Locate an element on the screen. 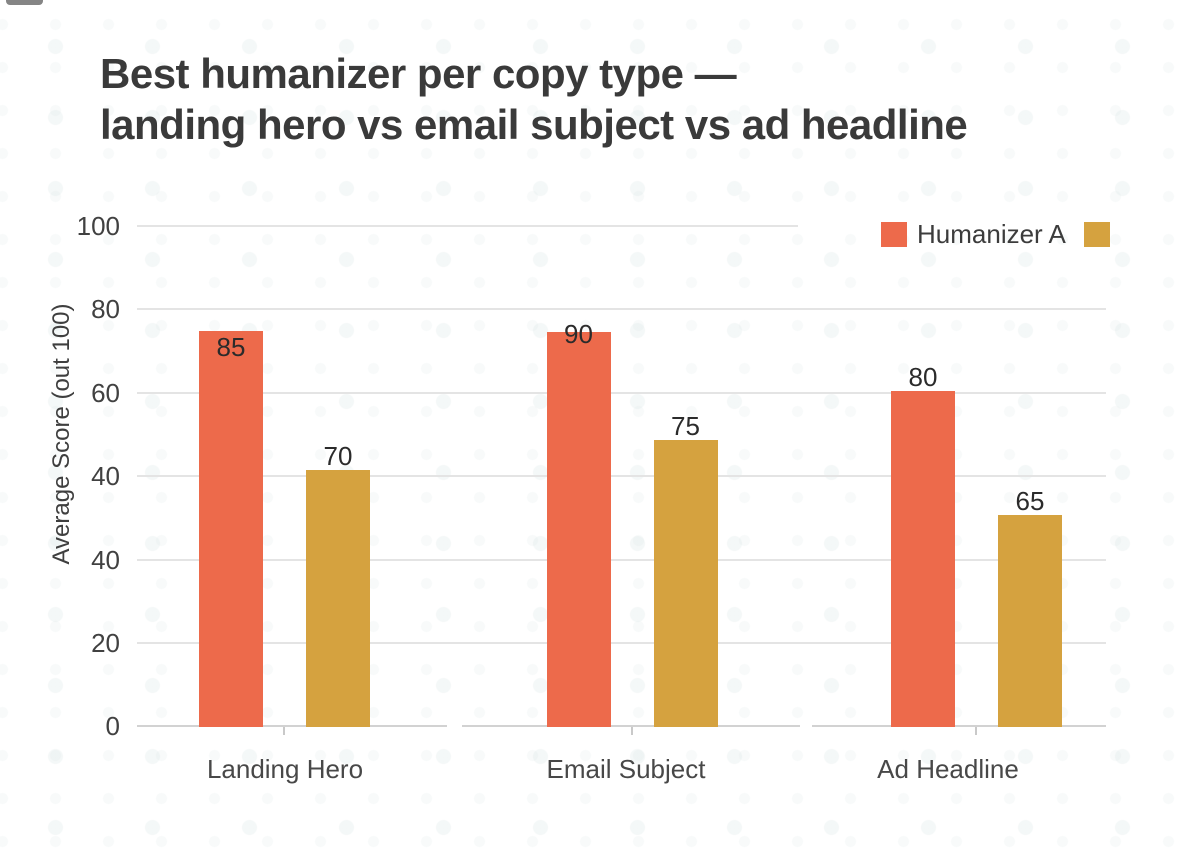 The image size is (1184, 864). x-tick-email-subject is located at coordinates (632, 731).